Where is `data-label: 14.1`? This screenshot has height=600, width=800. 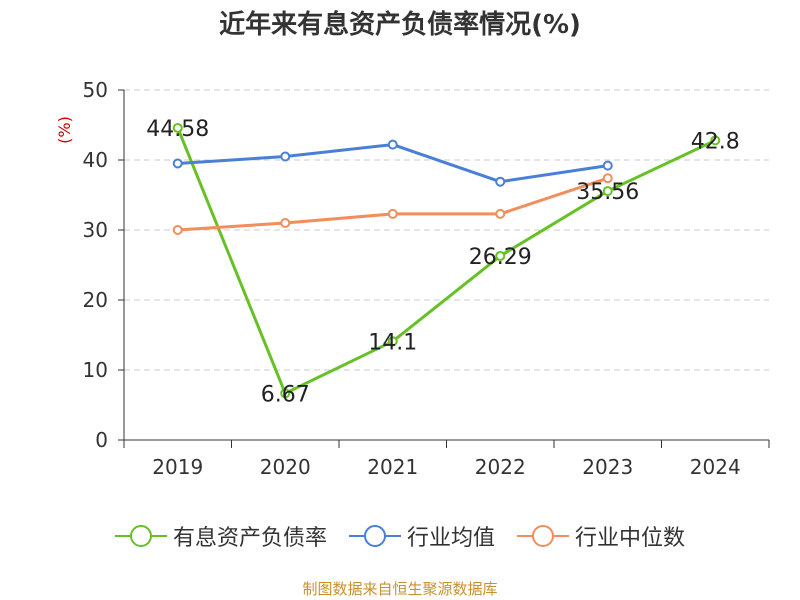 data-label: 14.1 is located at coordinates (392, 342).